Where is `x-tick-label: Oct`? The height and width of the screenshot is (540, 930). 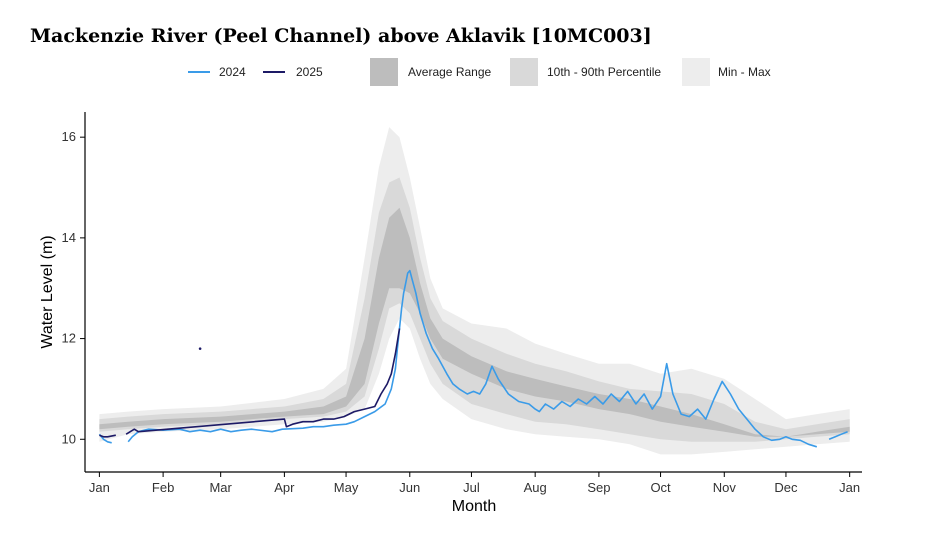
x-tick-label: Oct is located at coordinates (660, 487).